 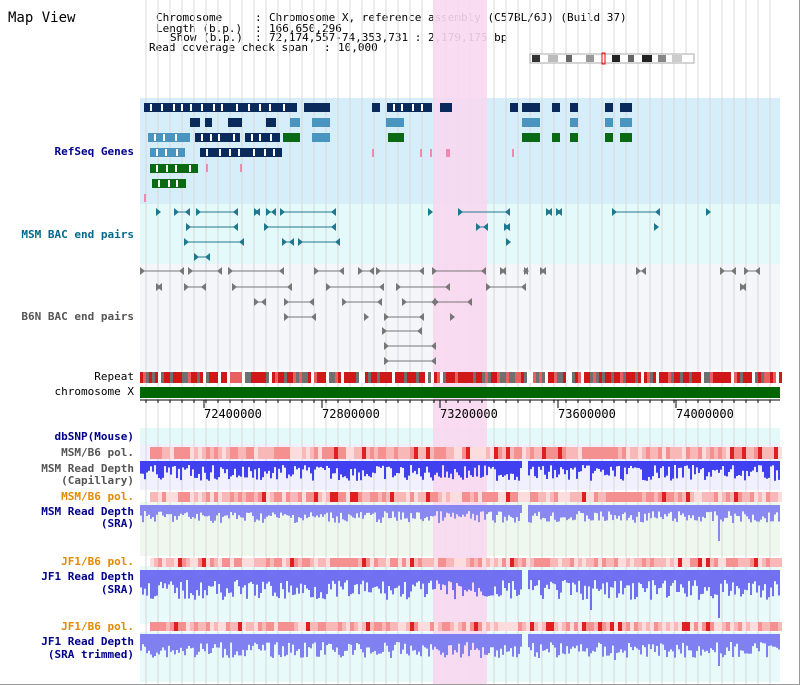 What do you see at coordinates (461, 377) in the screenshot?
I see `repeat-track` at bounding box center [461, 377].